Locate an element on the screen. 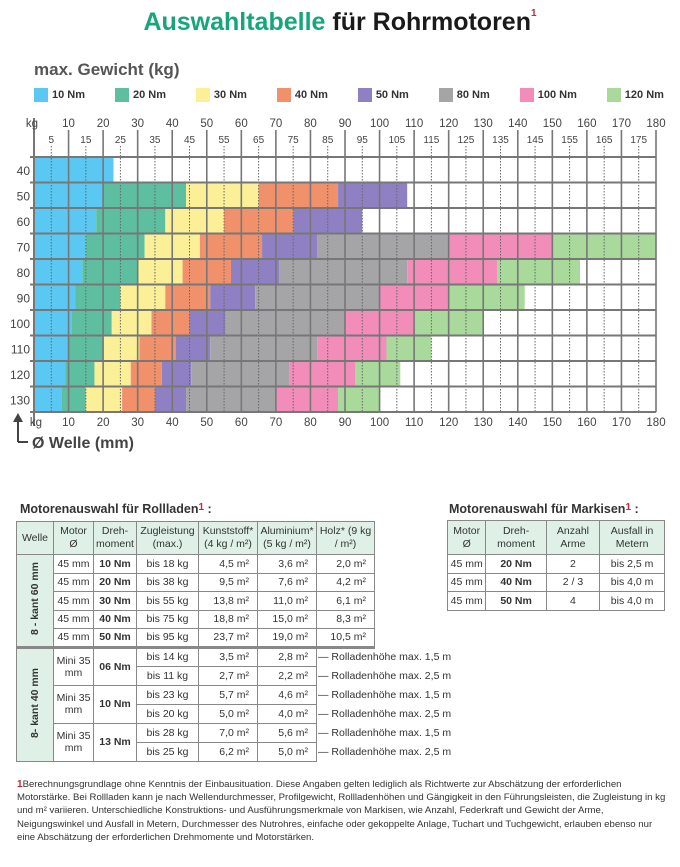 The height and width of the screenshot is (867, 680). major-tick-label-top: 130 is located at coordinates (483, 124).